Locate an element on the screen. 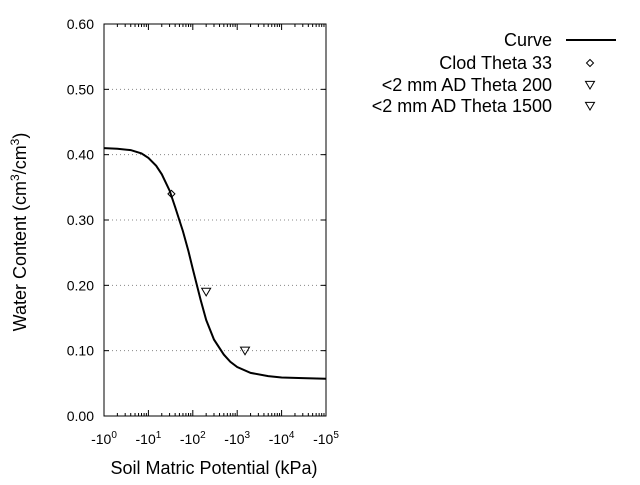 This screenshot has height=485, width=640. data-point-diamond is located at coordinates (171, 194).